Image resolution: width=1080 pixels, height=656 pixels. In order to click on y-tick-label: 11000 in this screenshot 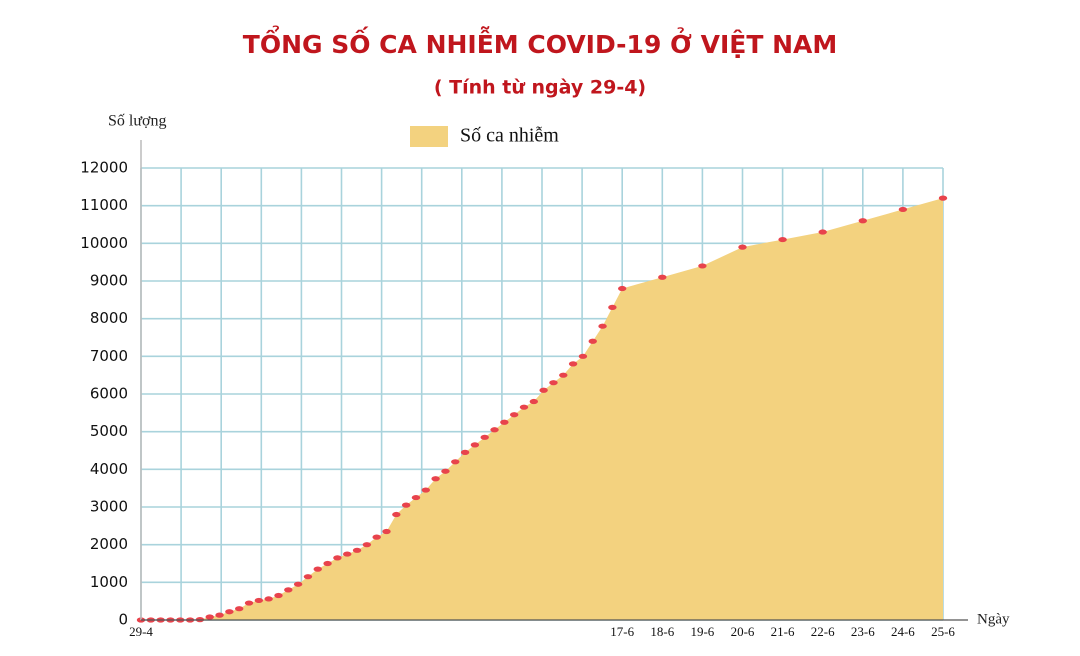, I will do `click(104, 205)`.